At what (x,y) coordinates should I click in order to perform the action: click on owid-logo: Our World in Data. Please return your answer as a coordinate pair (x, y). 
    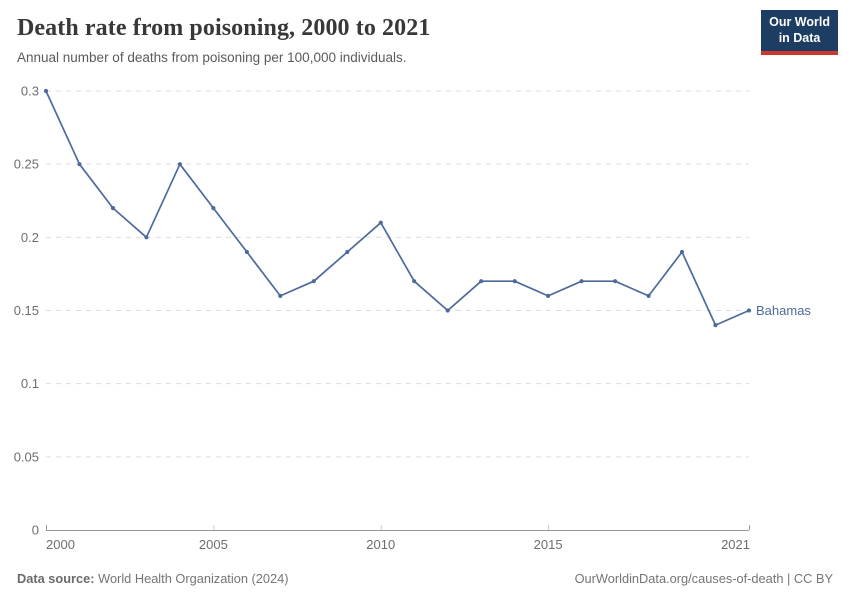
    Looking at the image, I should click on (799, 33).